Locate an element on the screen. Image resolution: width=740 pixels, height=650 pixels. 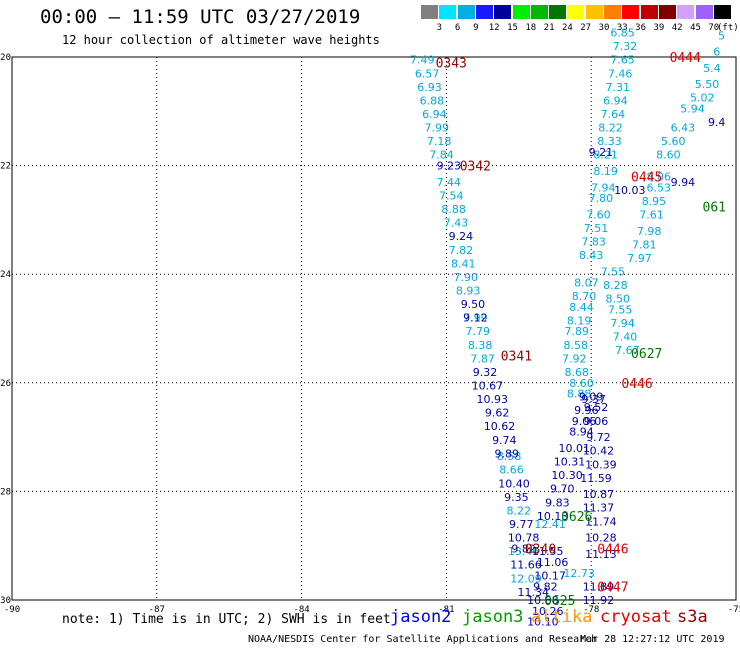
pass-time-label: 0627 is located at coordinates (646, 354).